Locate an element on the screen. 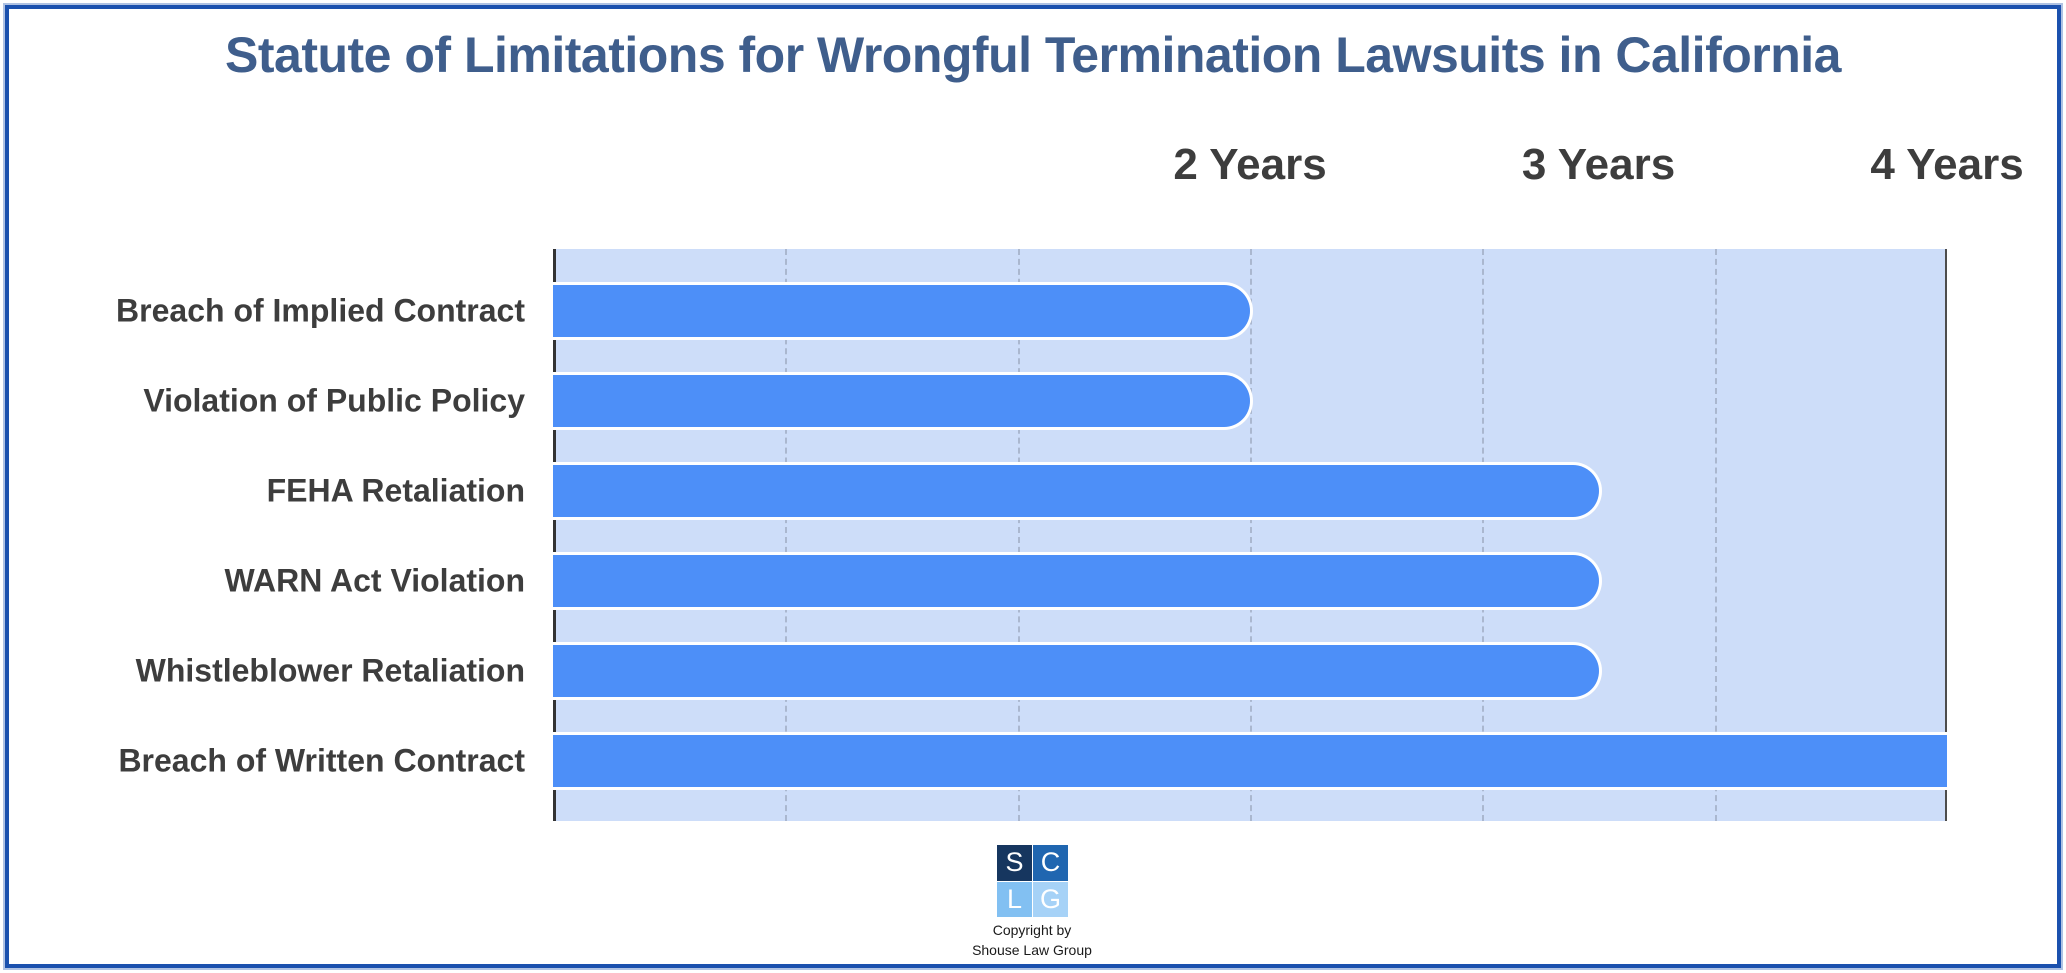 The image size is (2066, 973). x-tick-label: 3 Years is located at coordinates (1598, 164).